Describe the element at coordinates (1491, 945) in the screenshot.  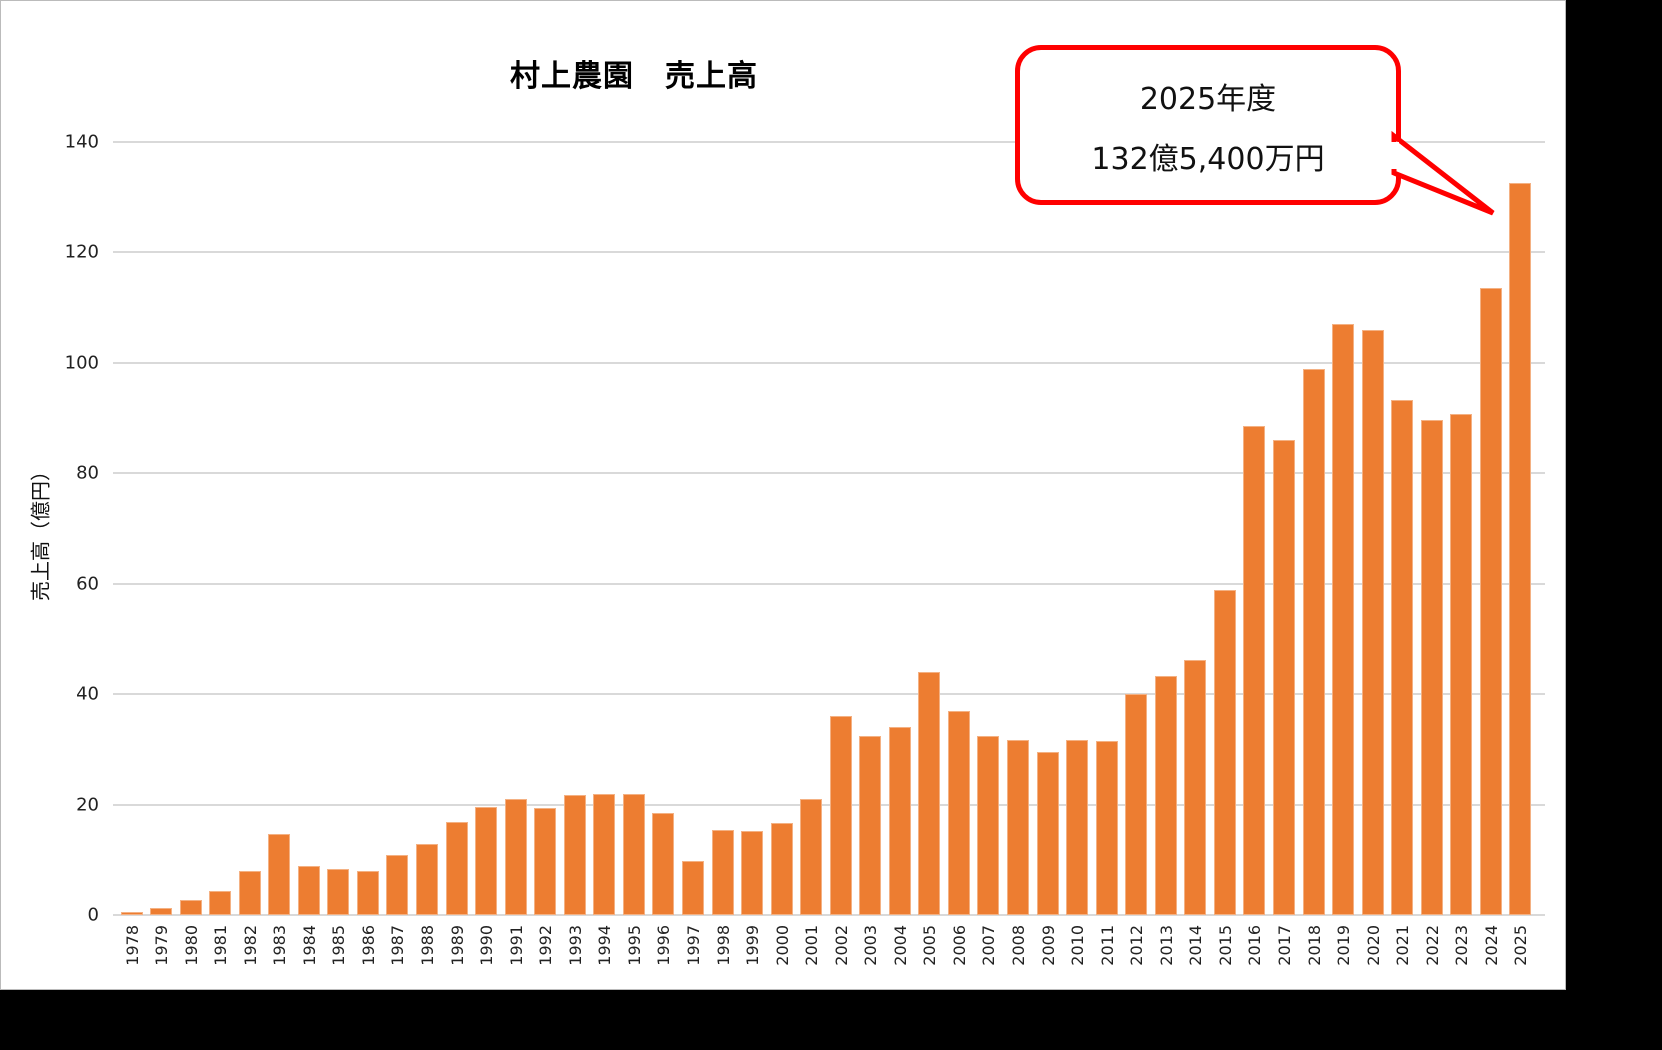
I see `x-tick-label: 2024` at that location.